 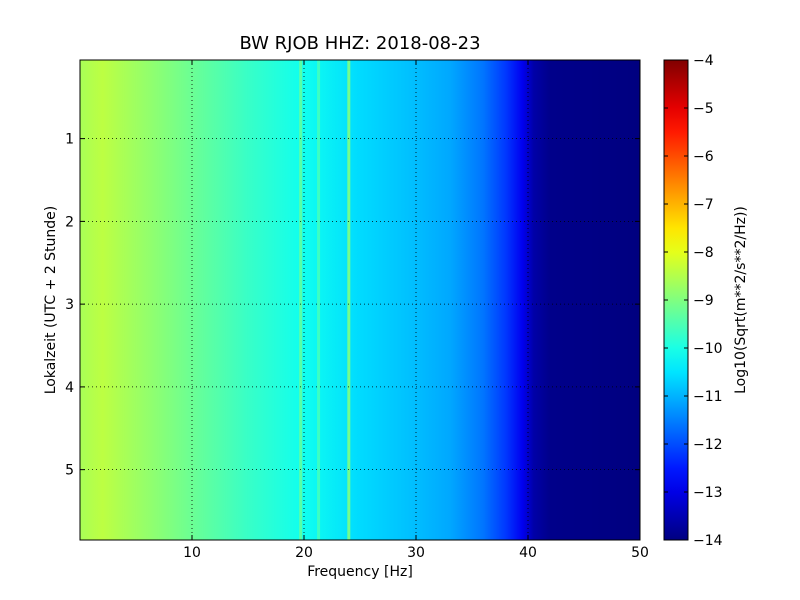 I want to click on colorbar-ticks: −4 −5 −6 −7 −8 −9 −10 −11 −12 −13 −14, so click(x=693, y=301).